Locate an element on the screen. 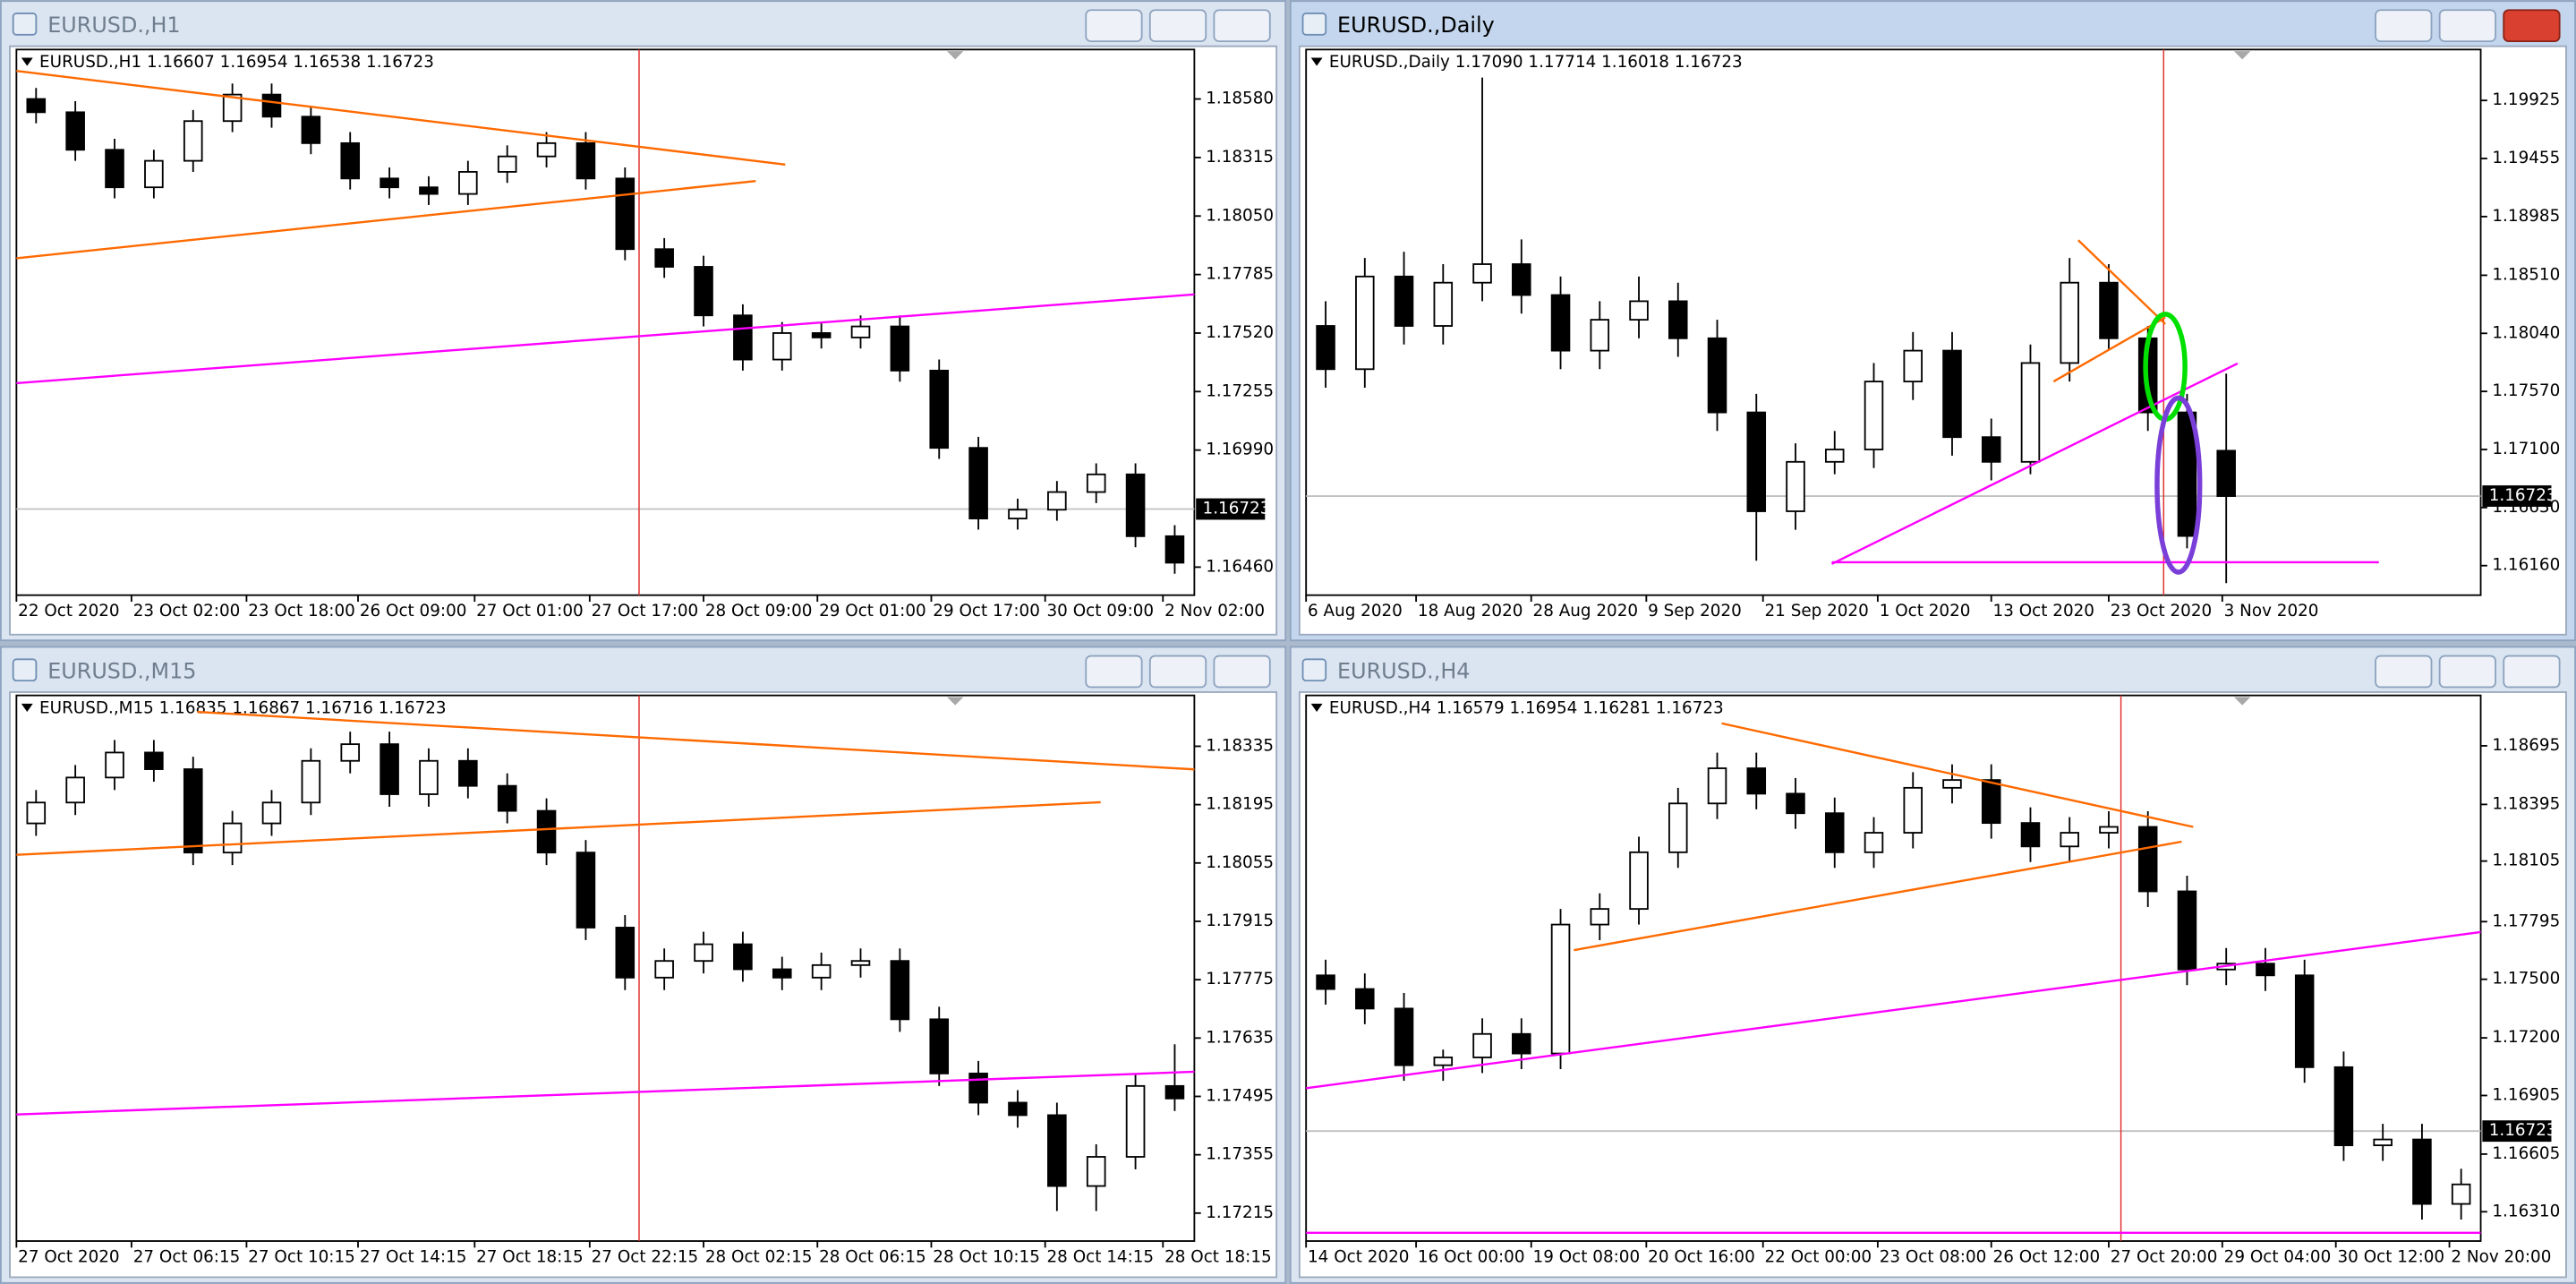  x-tick-label: 23 Oct 08:00 is located at coordinates (1933, 1257).